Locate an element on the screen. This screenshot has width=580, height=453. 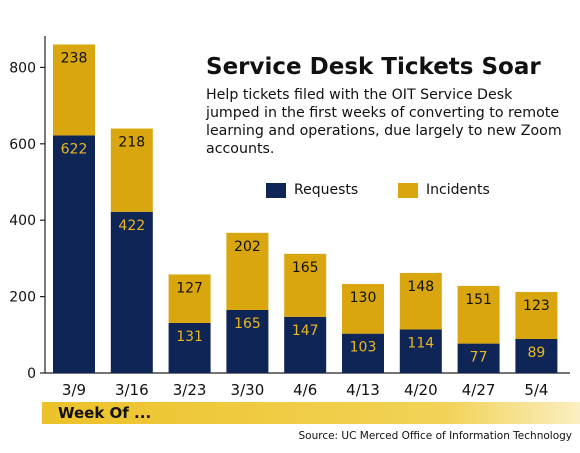
x-tick-label: 3/9 is located at coordinates (74, 390).